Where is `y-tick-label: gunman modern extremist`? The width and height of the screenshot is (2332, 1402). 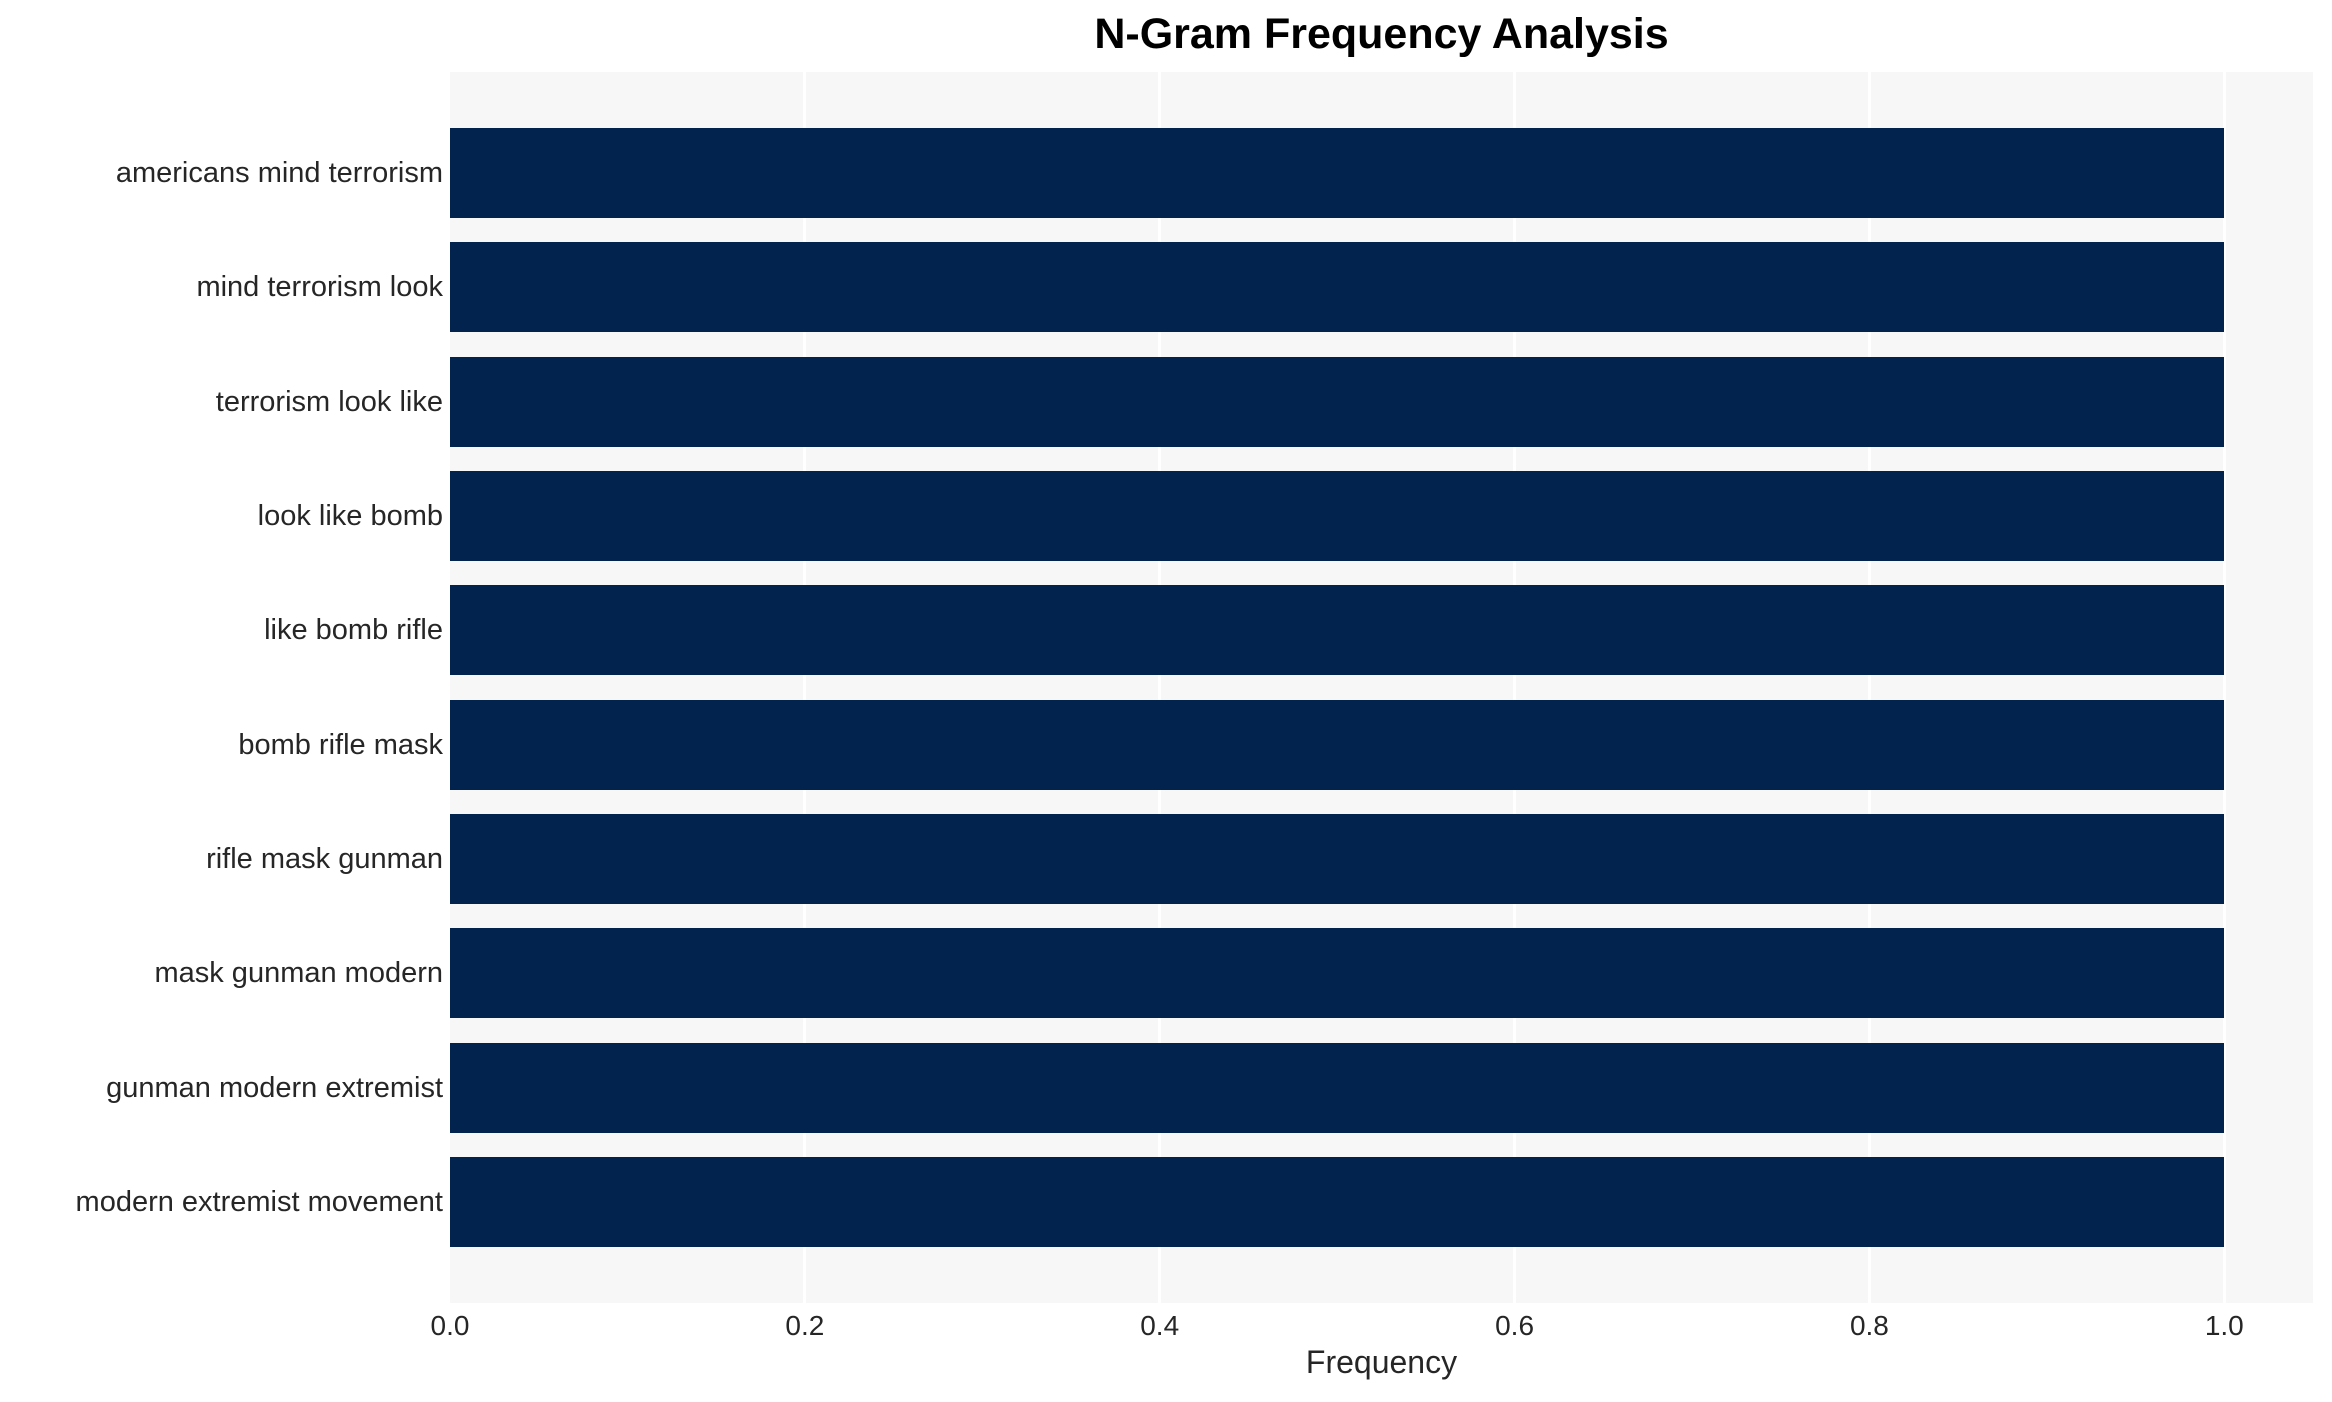
y-tick-label: gunman modern extremist is located at coordinates (274, 1087).